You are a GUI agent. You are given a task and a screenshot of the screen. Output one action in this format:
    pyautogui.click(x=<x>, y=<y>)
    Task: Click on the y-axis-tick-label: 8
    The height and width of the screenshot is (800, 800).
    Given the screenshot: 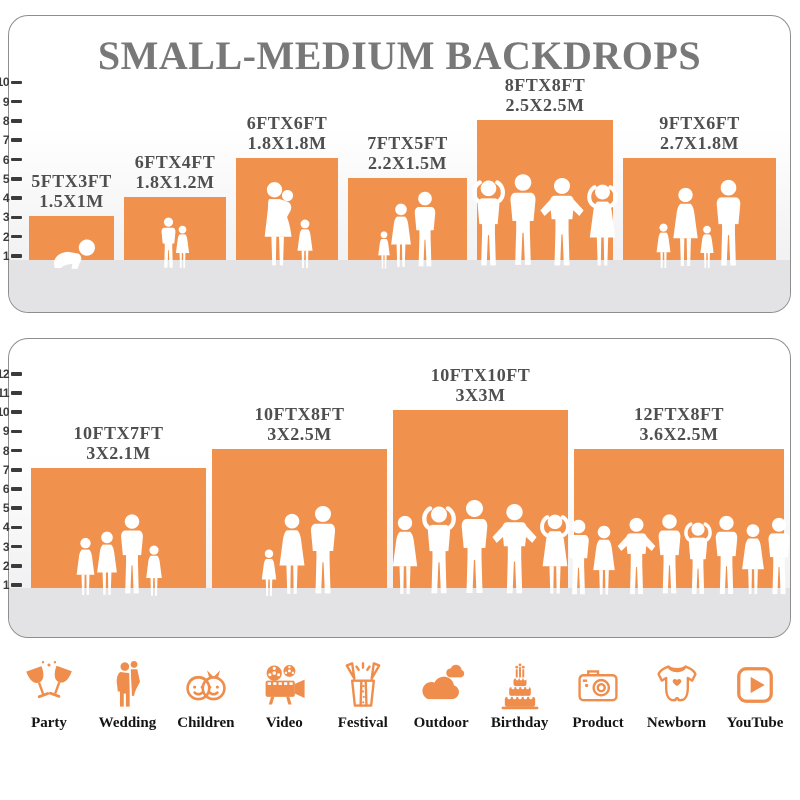 What is the action you would take?
    pyautogui.click(x=6, y=450)
    